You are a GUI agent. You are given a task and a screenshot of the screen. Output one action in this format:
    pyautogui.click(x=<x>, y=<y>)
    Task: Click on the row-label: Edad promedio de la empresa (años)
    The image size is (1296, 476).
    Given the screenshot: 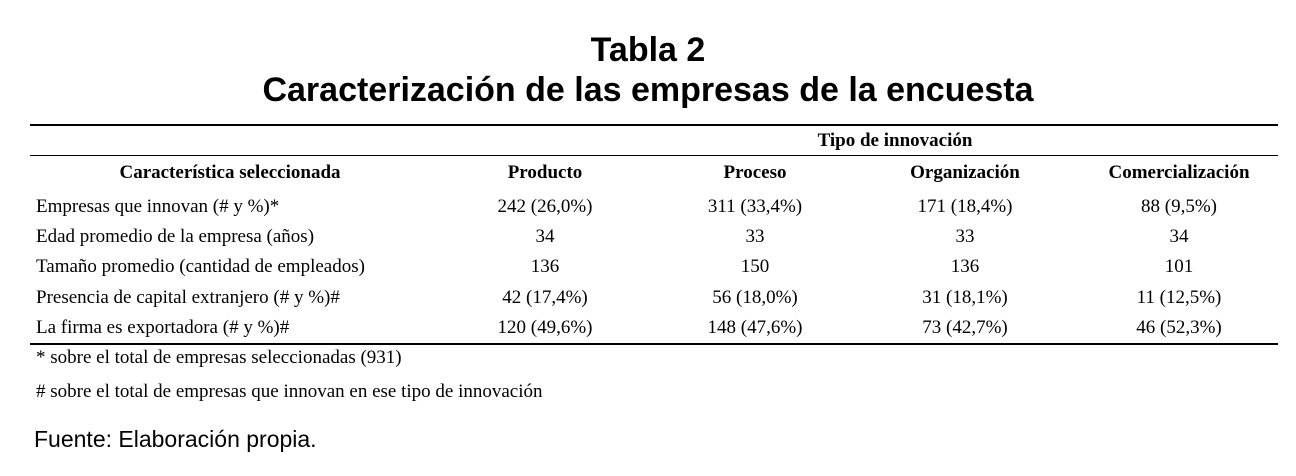 What is the action you would take?
    pyautogui.click(x=175, y=236)
    